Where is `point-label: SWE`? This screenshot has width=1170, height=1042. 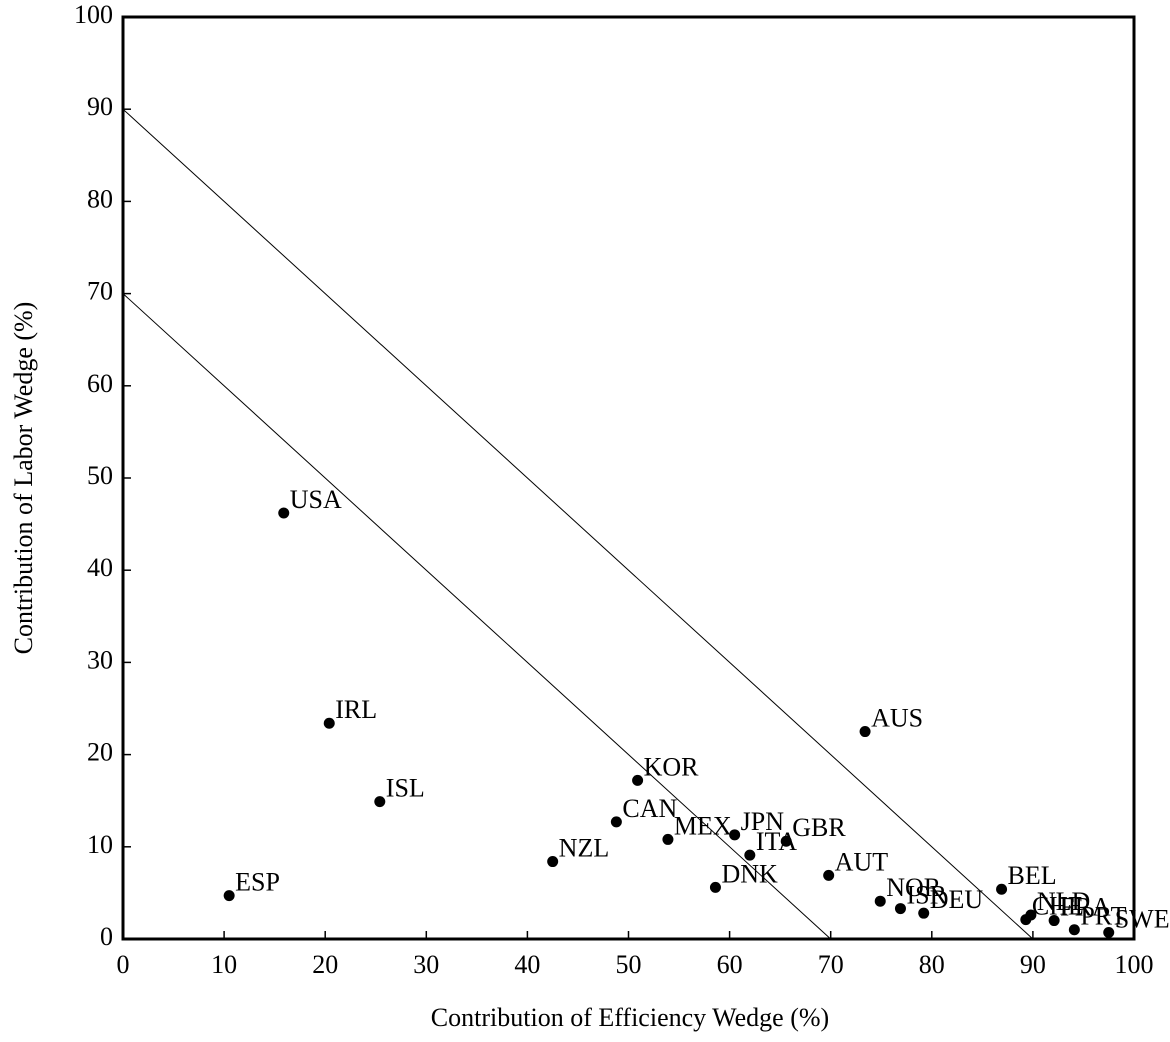
point-label: SWE is located at coordinates (1142, 919).